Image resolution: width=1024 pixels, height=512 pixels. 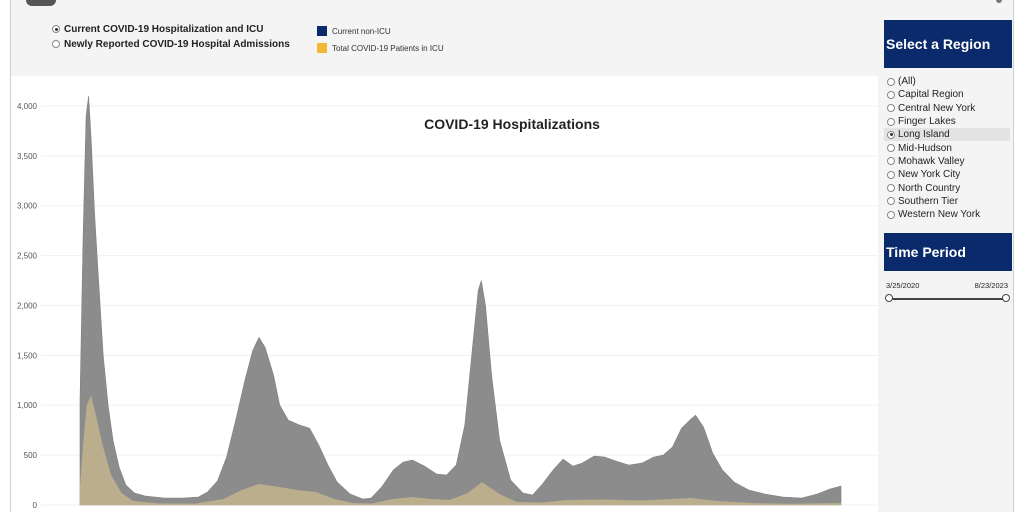 I want to click on cropped-corner-fragment, so click(x=999, y=1).